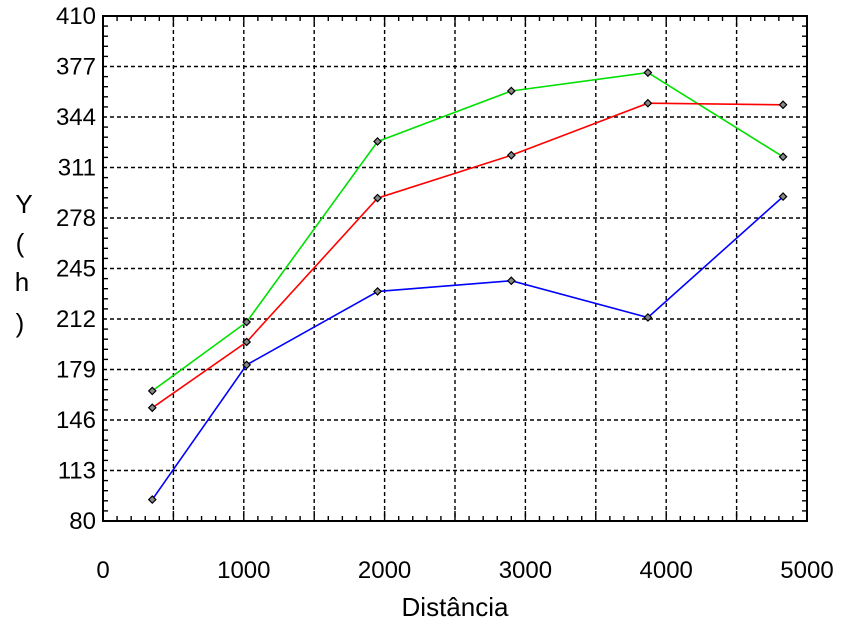  What do you see at coordinates (76, 420) in the screenshot?
I see `y-tick-label: 146` at bounding box center [76, 420].